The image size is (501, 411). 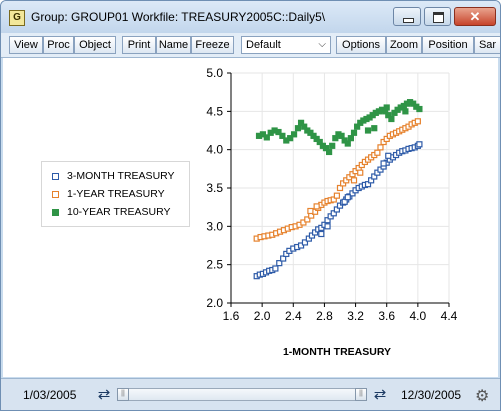 What do you see at coordinates (487, 45) in the screenshot?
I see `sample-button: Sar` at bounding box center [487, 45].